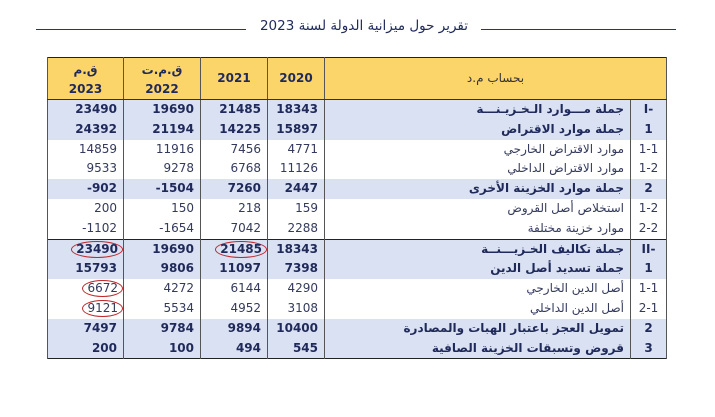 This screenshot has width=715, height=417. Describe the element at coordinates (162, 289) in the screenshot. I see `cell-2022: 4272` at that location.